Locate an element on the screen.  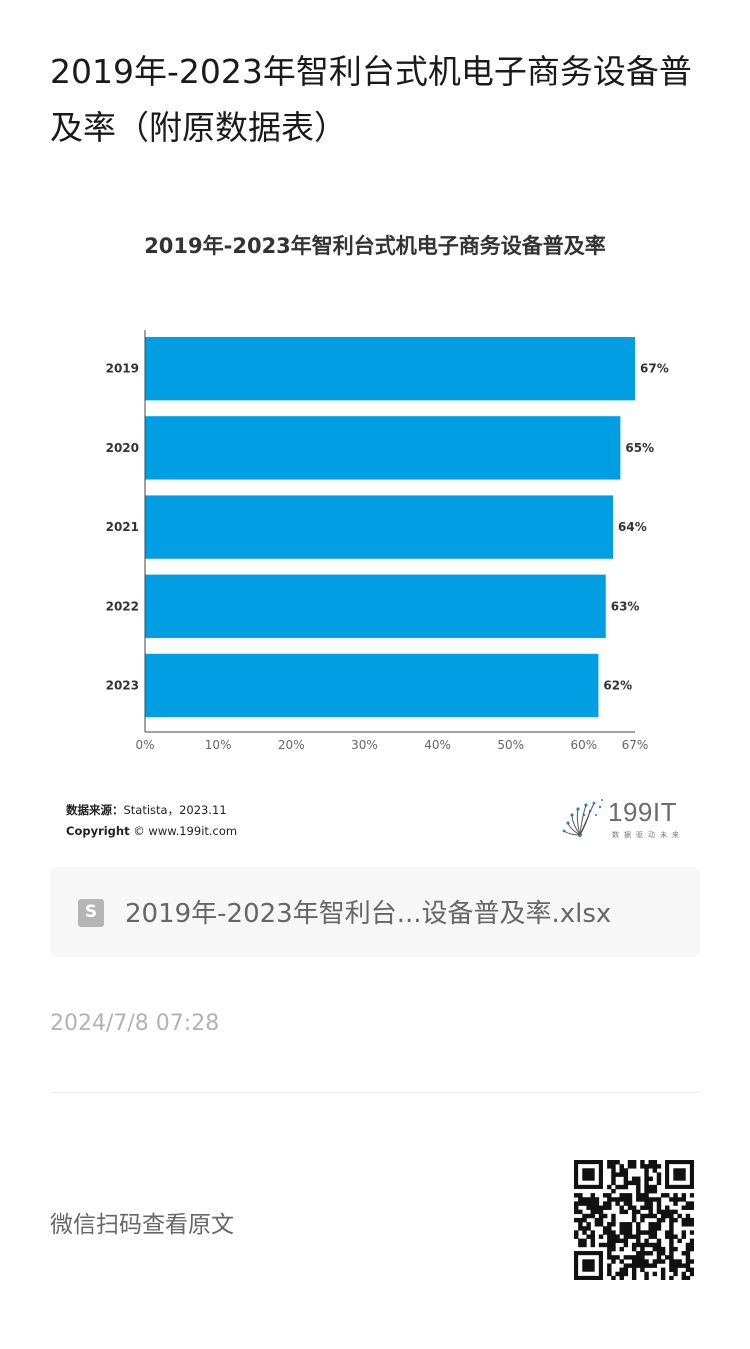
bar-2023 is located at coordinates (372, 685).